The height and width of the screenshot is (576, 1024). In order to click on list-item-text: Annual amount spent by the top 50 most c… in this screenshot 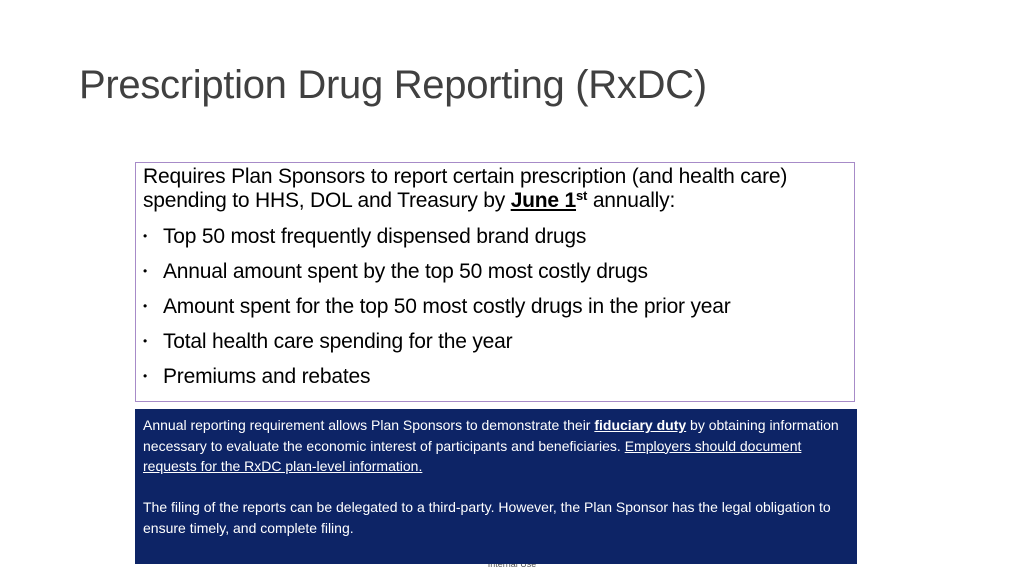, I will do `click(405, 271)`.